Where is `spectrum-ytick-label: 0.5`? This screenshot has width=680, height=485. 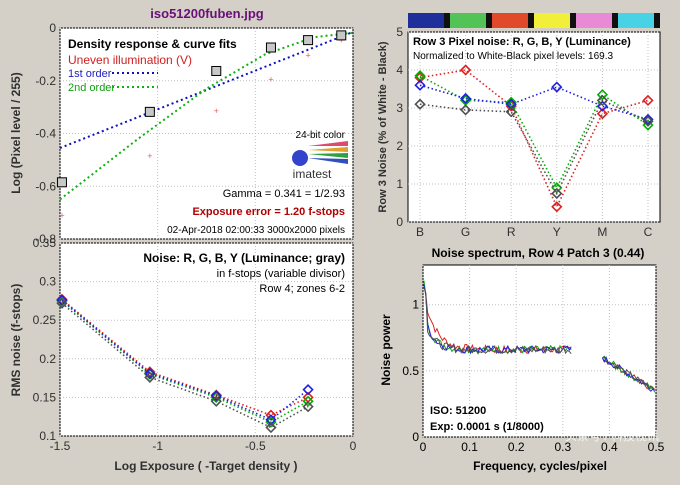
spectrum-ytick-label: 0.5 is located at coordinates (410, 371).